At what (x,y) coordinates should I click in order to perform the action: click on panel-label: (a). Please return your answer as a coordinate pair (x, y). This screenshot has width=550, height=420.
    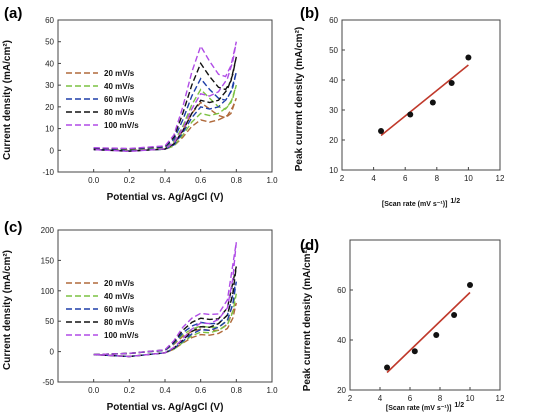
    Looking at the image, I should click on (13, 13).